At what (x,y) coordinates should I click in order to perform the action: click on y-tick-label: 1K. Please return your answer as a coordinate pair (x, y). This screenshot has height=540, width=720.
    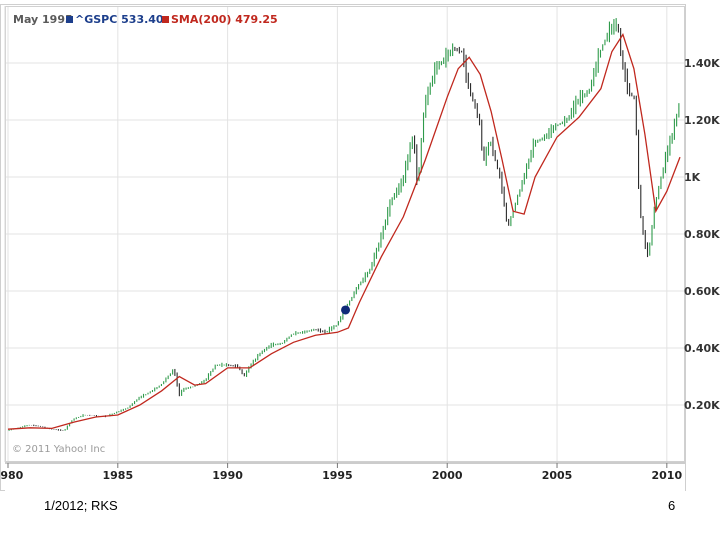
    Looking at the image, I should click on (692, 177).